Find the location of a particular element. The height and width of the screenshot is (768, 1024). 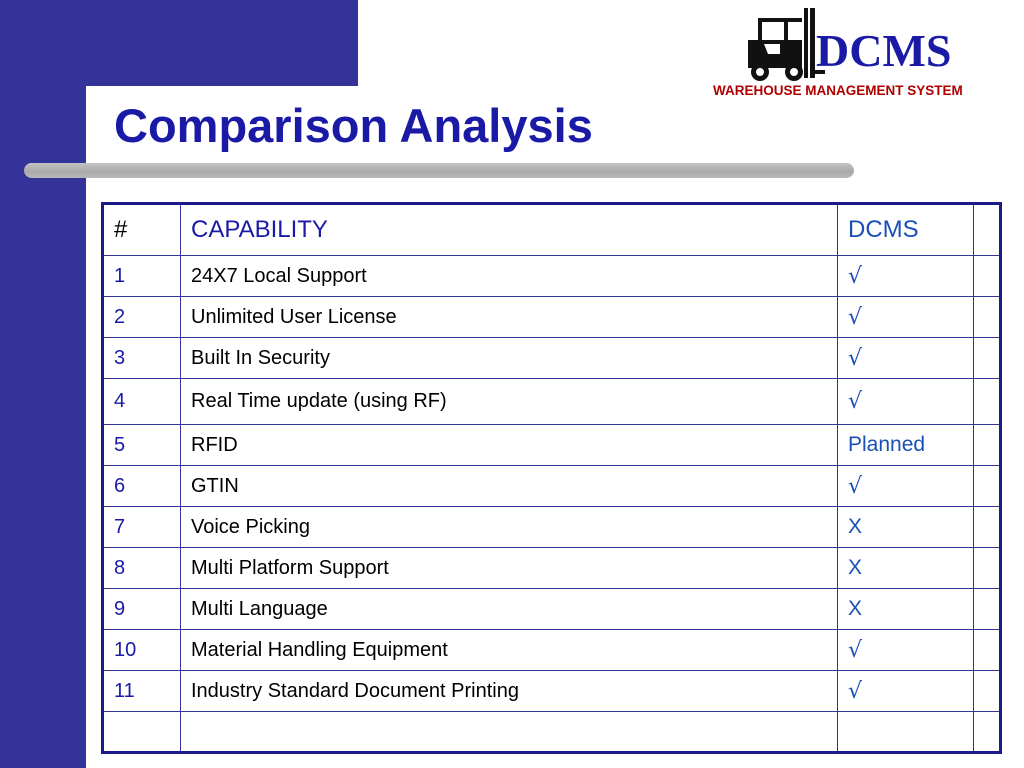

table-row: 7 Voice Picking X is located at coordinates (551, 527).